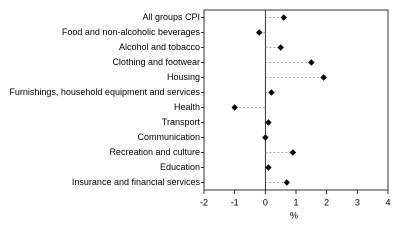 The height and width of the screenshot is (240, 397). What do you see at coordinates (171, 17) in the screenshot?
I see `y-tick-label: All groups CPI` at bounding box center [171, 17].